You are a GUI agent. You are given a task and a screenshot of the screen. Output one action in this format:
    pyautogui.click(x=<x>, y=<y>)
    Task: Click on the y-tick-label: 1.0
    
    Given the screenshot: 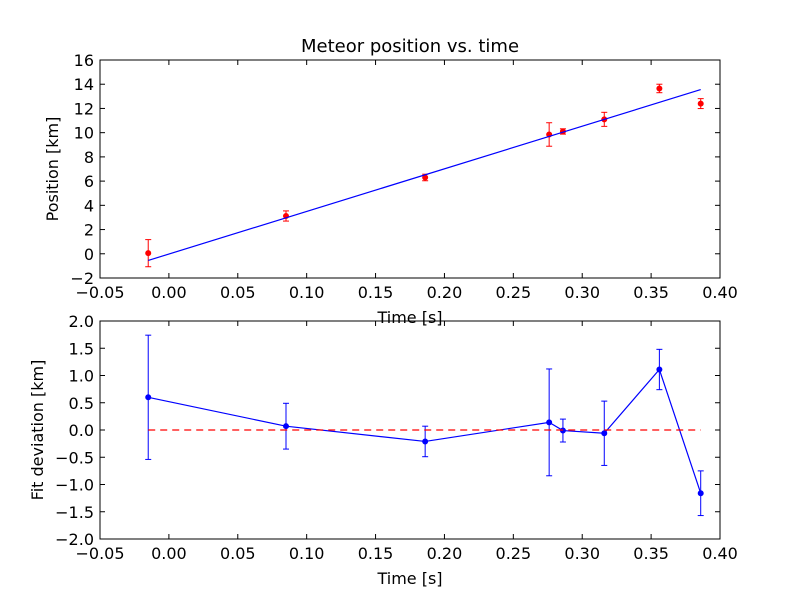 What is the action you would take?
    pyautogui.click(x=81, y=376)
    